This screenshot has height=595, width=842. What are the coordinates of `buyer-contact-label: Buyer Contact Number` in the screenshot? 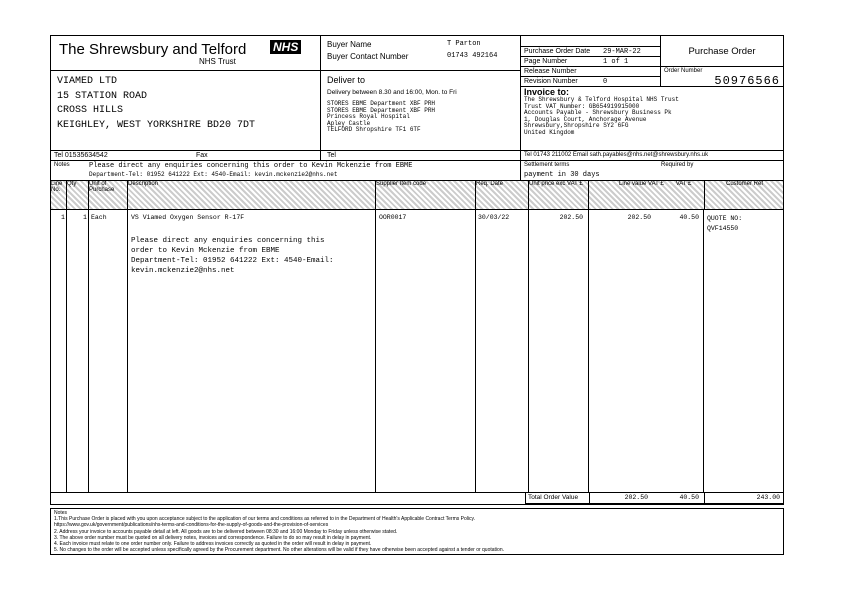 It's located at (368, 56).